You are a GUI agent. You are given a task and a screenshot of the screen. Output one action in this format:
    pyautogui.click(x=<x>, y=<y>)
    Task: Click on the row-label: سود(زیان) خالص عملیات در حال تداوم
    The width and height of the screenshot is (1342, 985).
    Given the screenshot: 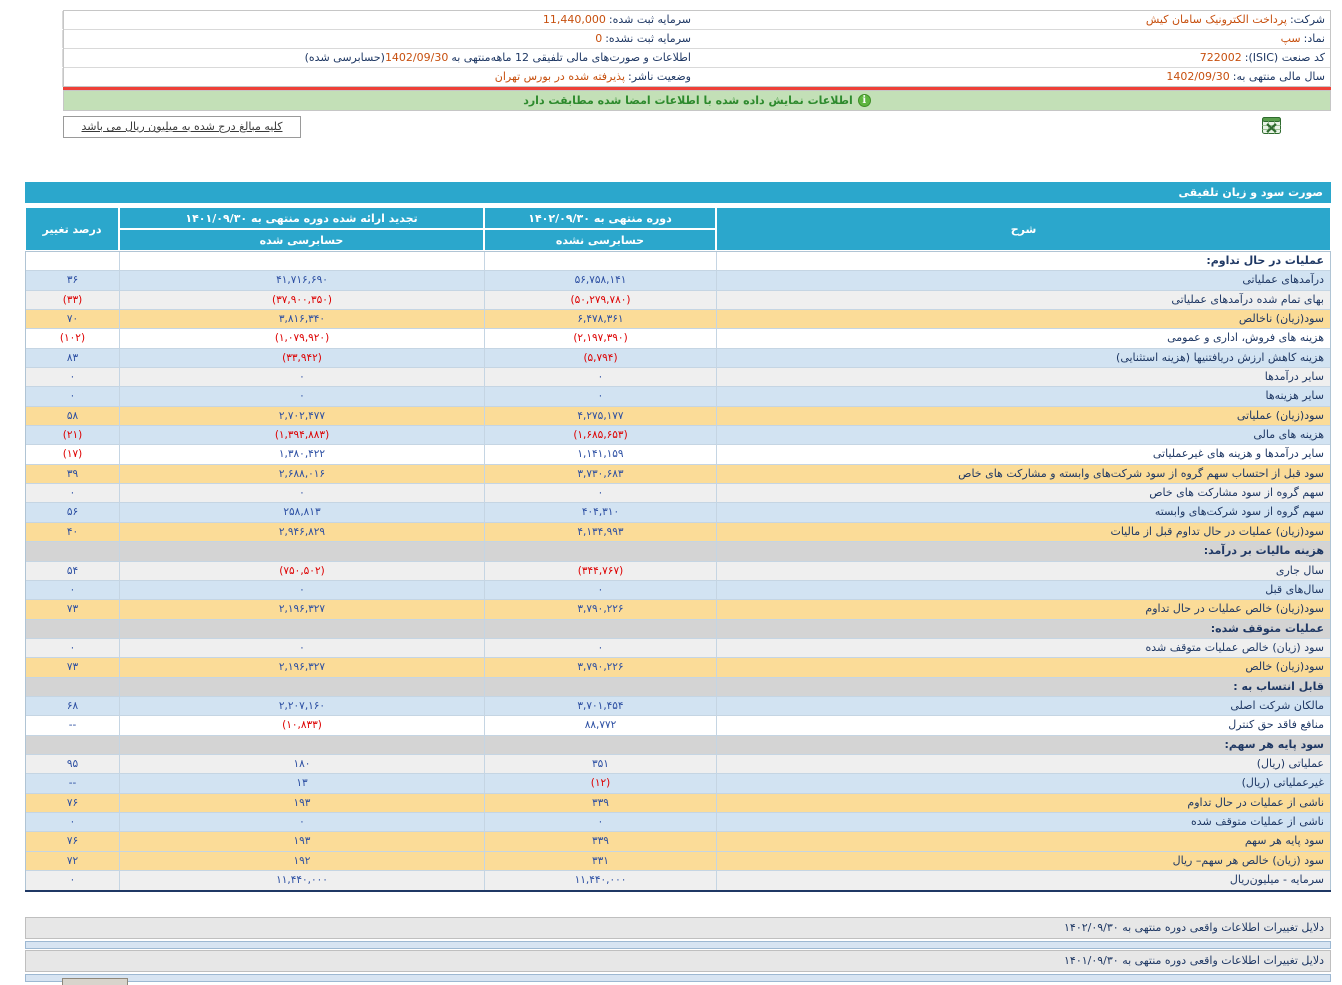 What is the action you would take?
    pyautogui.click(x=1023, y=609)
    